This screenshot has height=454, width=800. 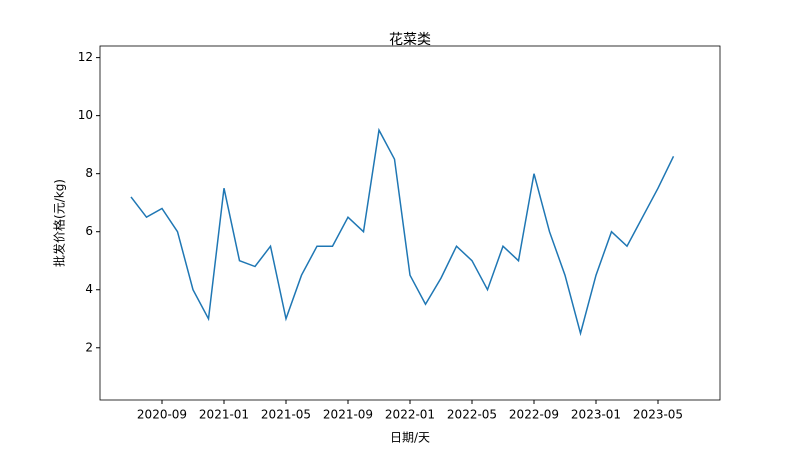 What do you see at coordinates (59, 223) in the screenshot?
I see `y-axis-label: 批发价格(元/kg)` at bounding box center [59, 223].